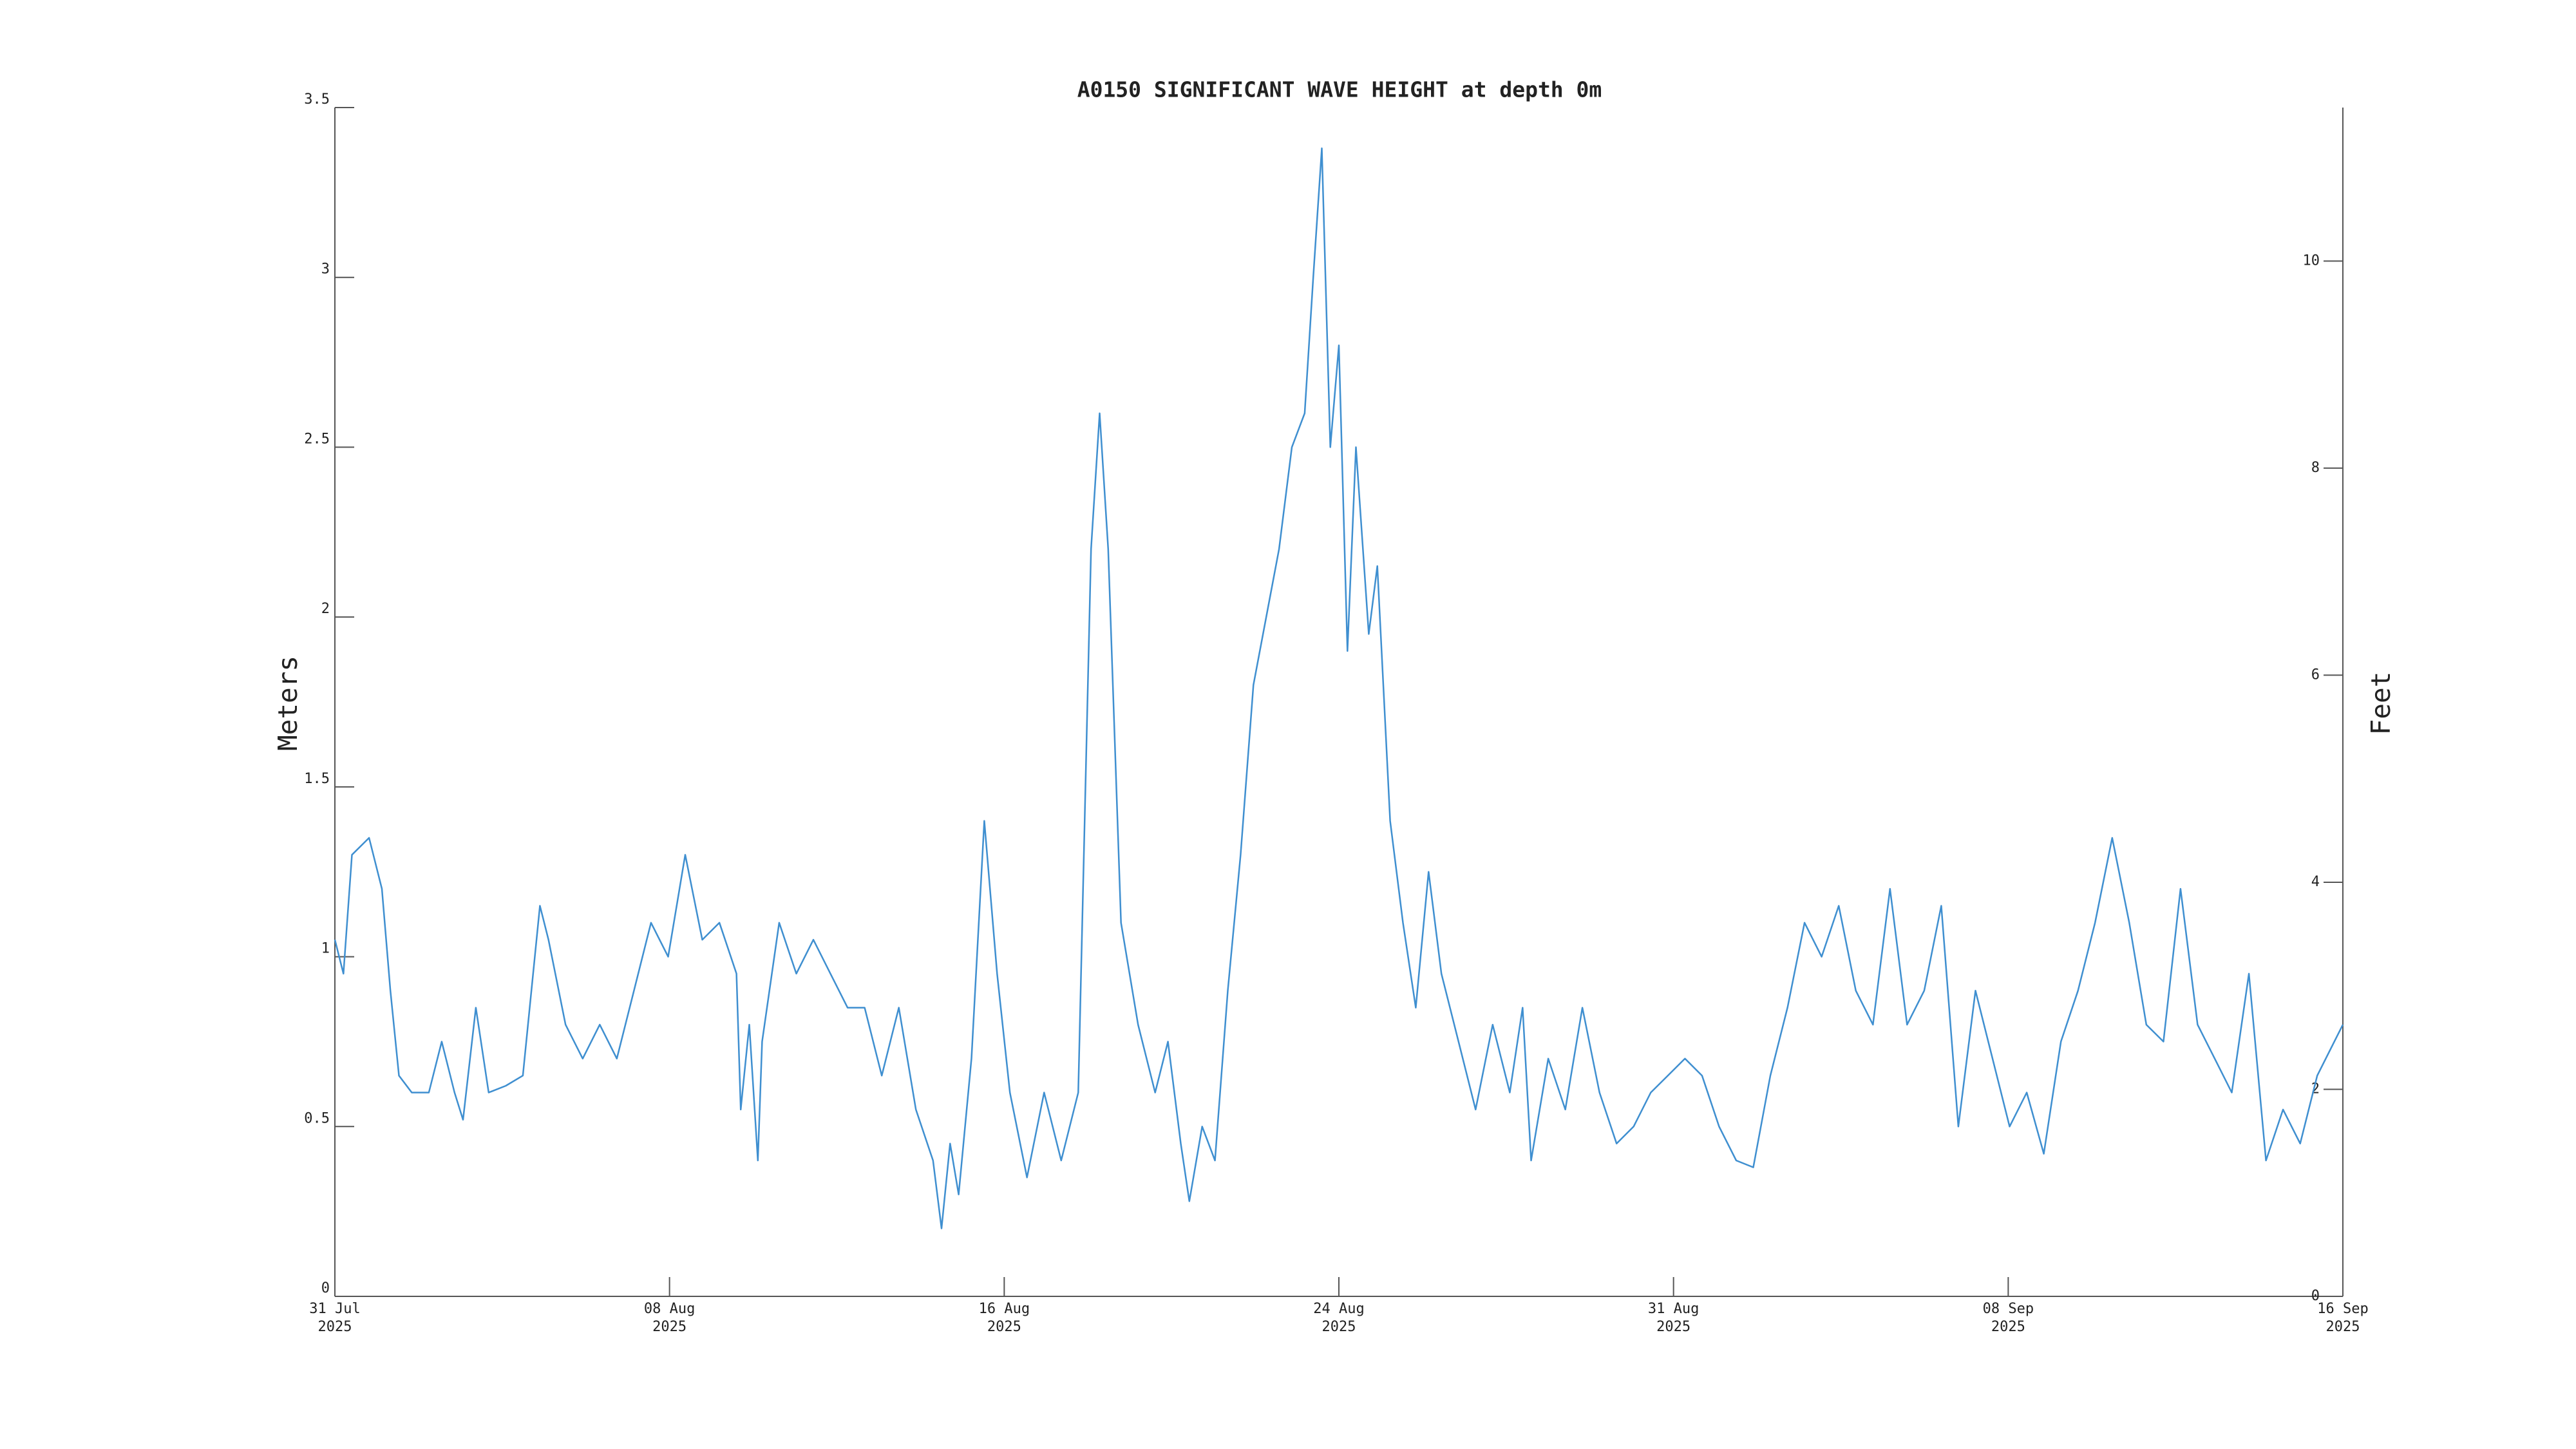 The width and height of the screenshot is (2576, 1449). Describe the element at coordinates (2343, 1318) in the screenshot. I see `x-tick-label: 16 Sep 2025` at that location.